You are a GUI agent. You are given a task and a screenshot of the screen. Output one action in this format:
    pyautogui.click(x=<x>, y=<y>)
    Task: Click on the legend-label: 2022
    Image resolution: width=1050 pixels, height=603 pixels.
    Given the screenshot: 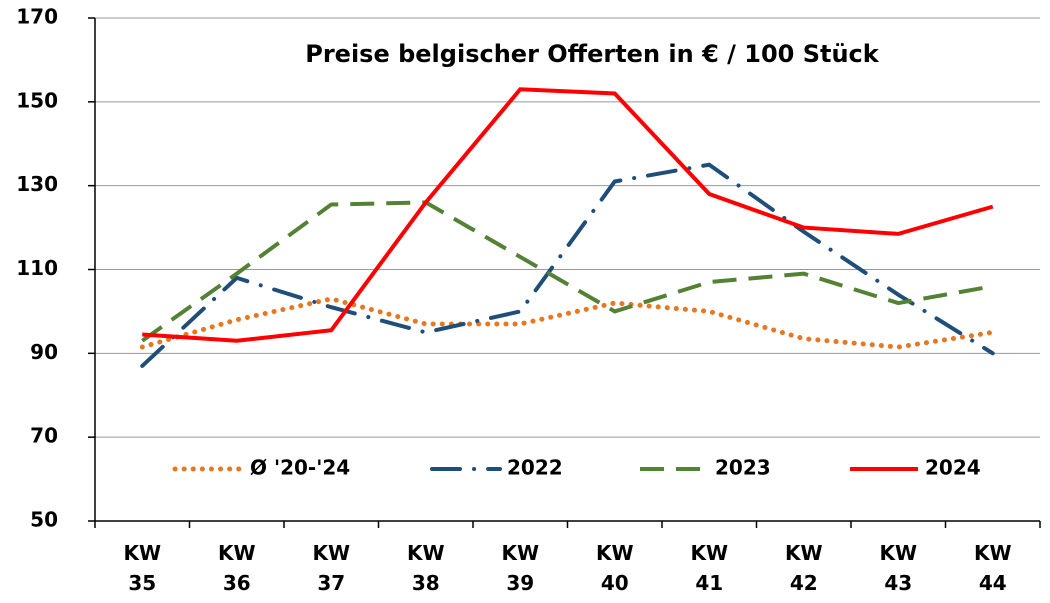 What is the action you would take?
    pyautogui.click(x=535, y=468)
    